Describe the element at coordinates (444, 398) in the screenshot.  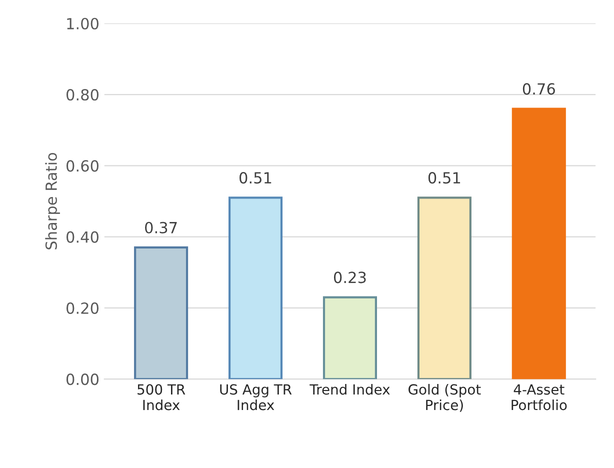
I see `x-tick-label: Gold (Spot Price)` at that location.